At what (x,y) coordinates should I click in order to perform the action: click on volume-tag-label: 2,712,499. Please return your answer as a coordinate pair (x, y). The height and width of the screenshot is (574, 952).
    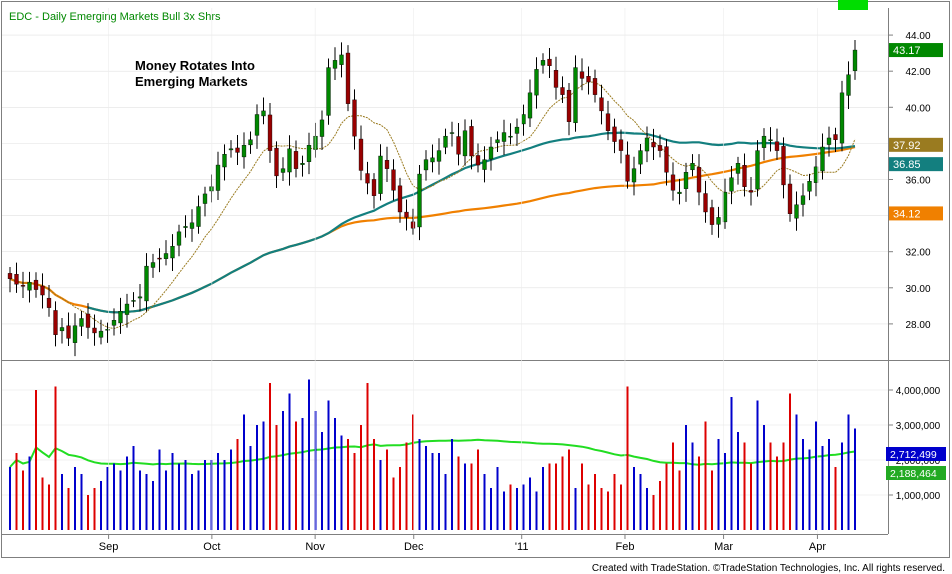
    Looking at the image, I should click on (913, 455).